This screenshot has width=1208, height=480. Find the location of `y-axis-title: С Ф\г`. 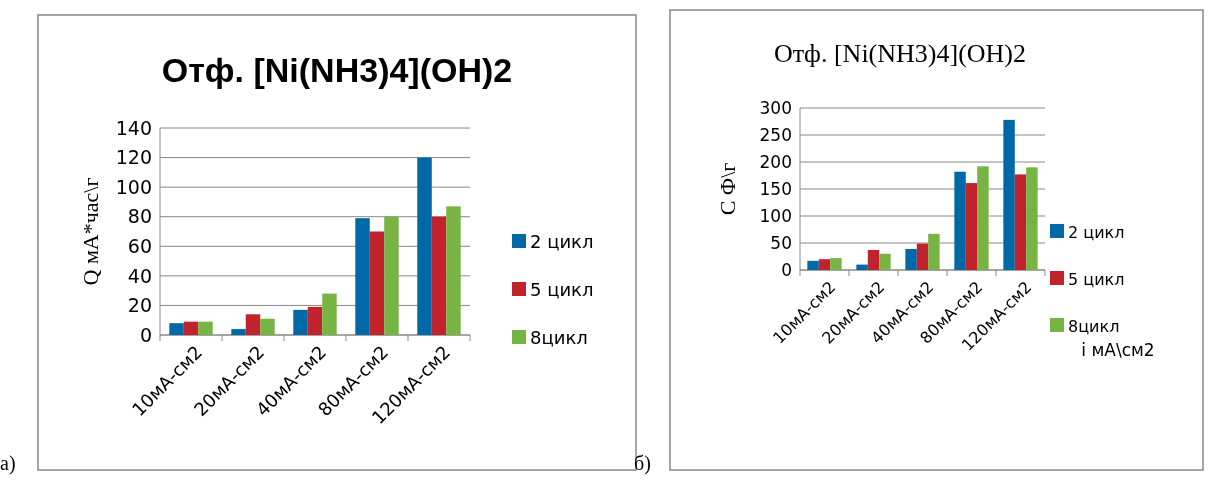

y-axis-title: С Ф\г is located at coordinates (727, 189).